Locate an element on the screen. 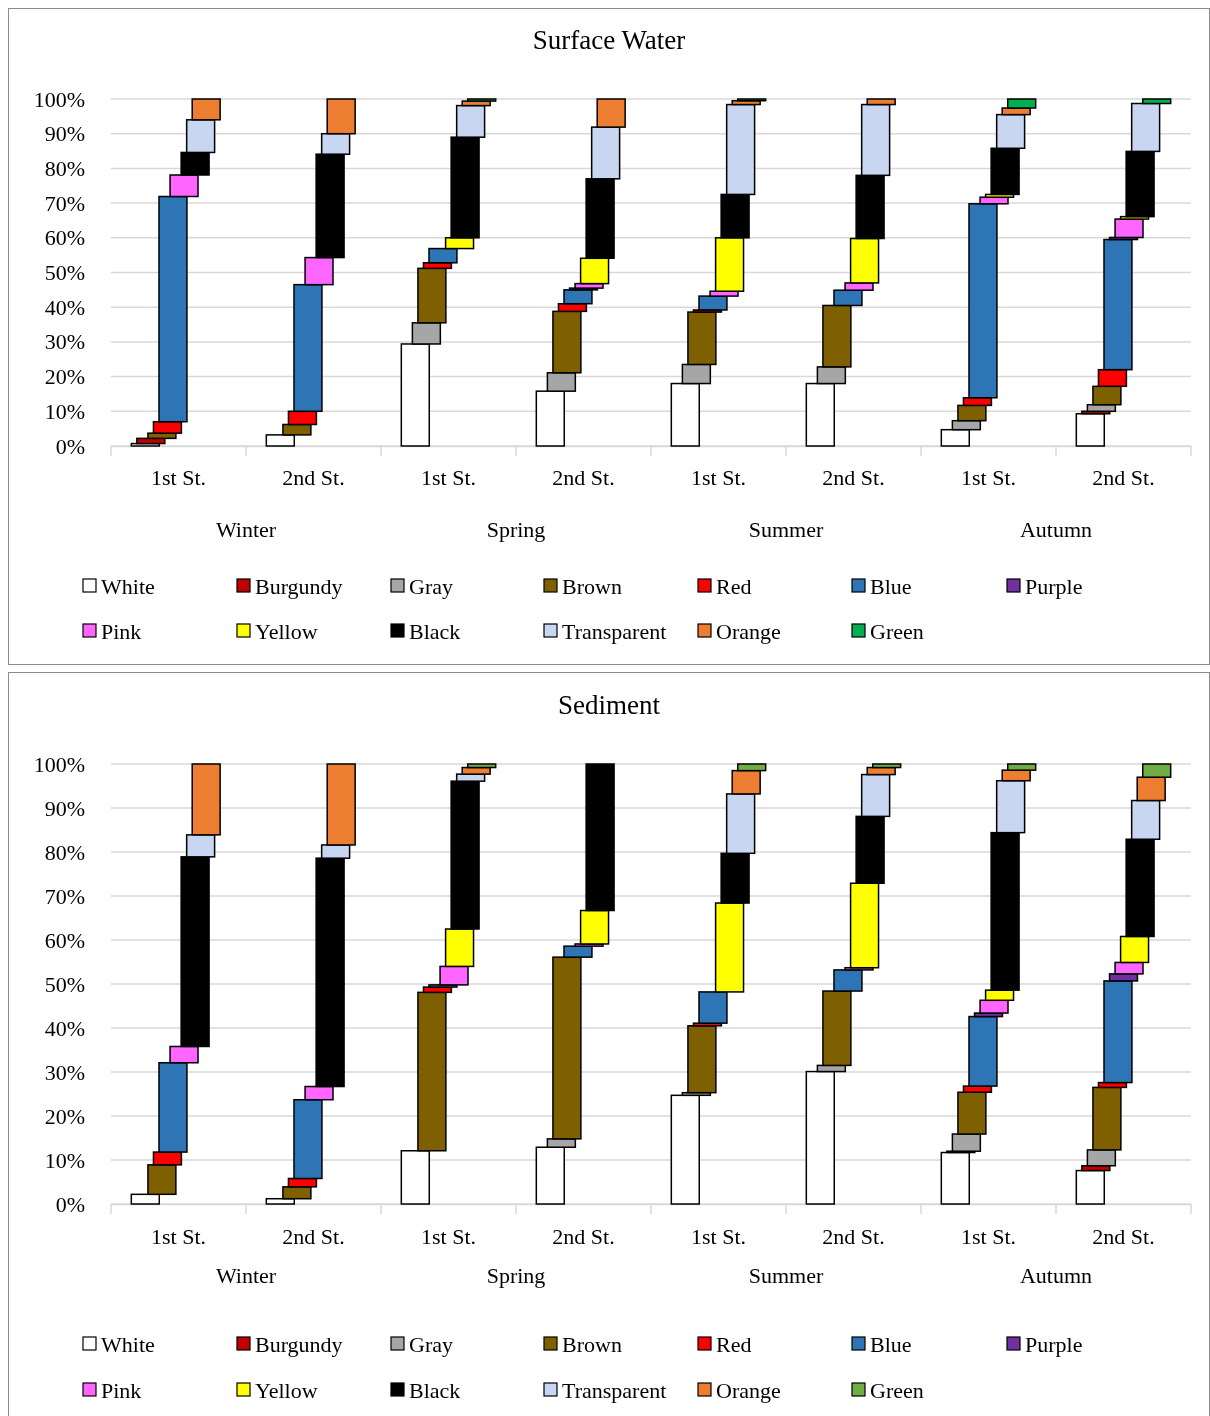 Image resolution: width=1210 pixels, height=1416 pixels. chart-title: Surface Water is located at coordinates (609, 40).